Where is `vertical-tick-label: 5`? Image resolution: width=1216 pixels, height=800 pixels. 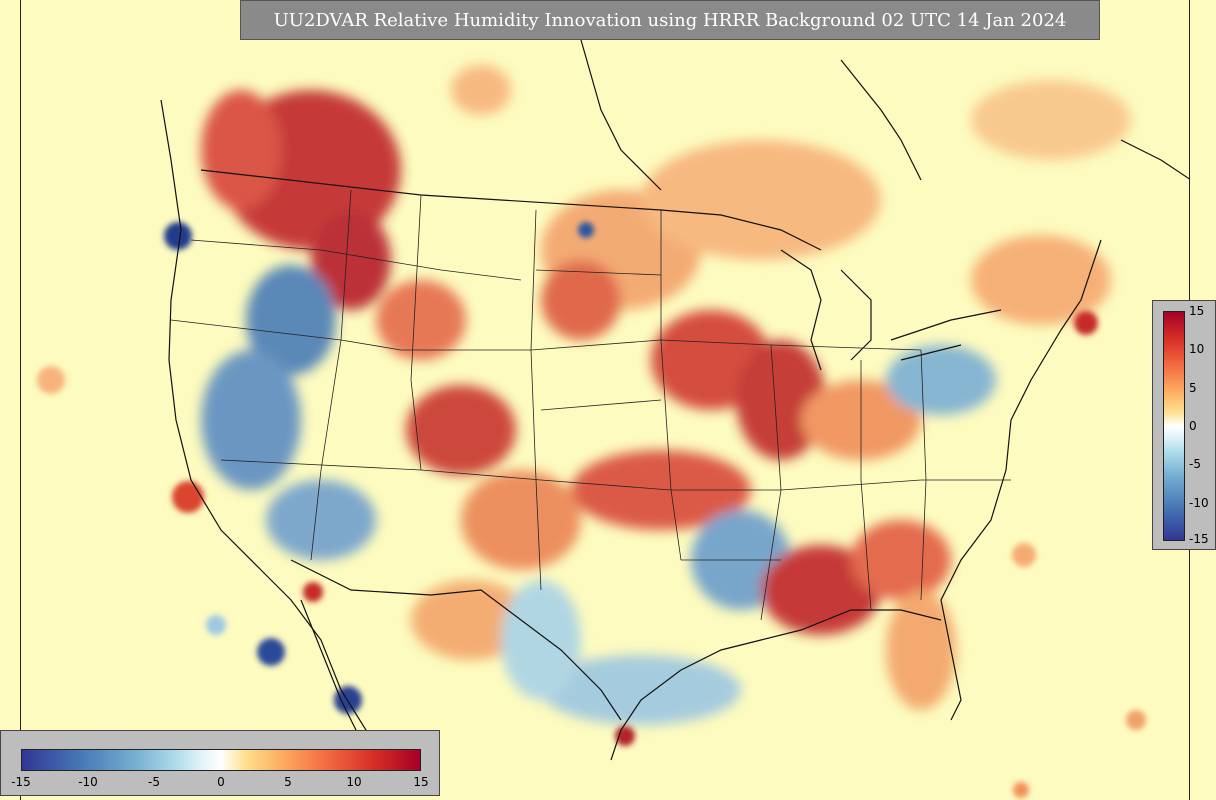 vertical-tick-label: 5 is located at coordinates (1193, 388).